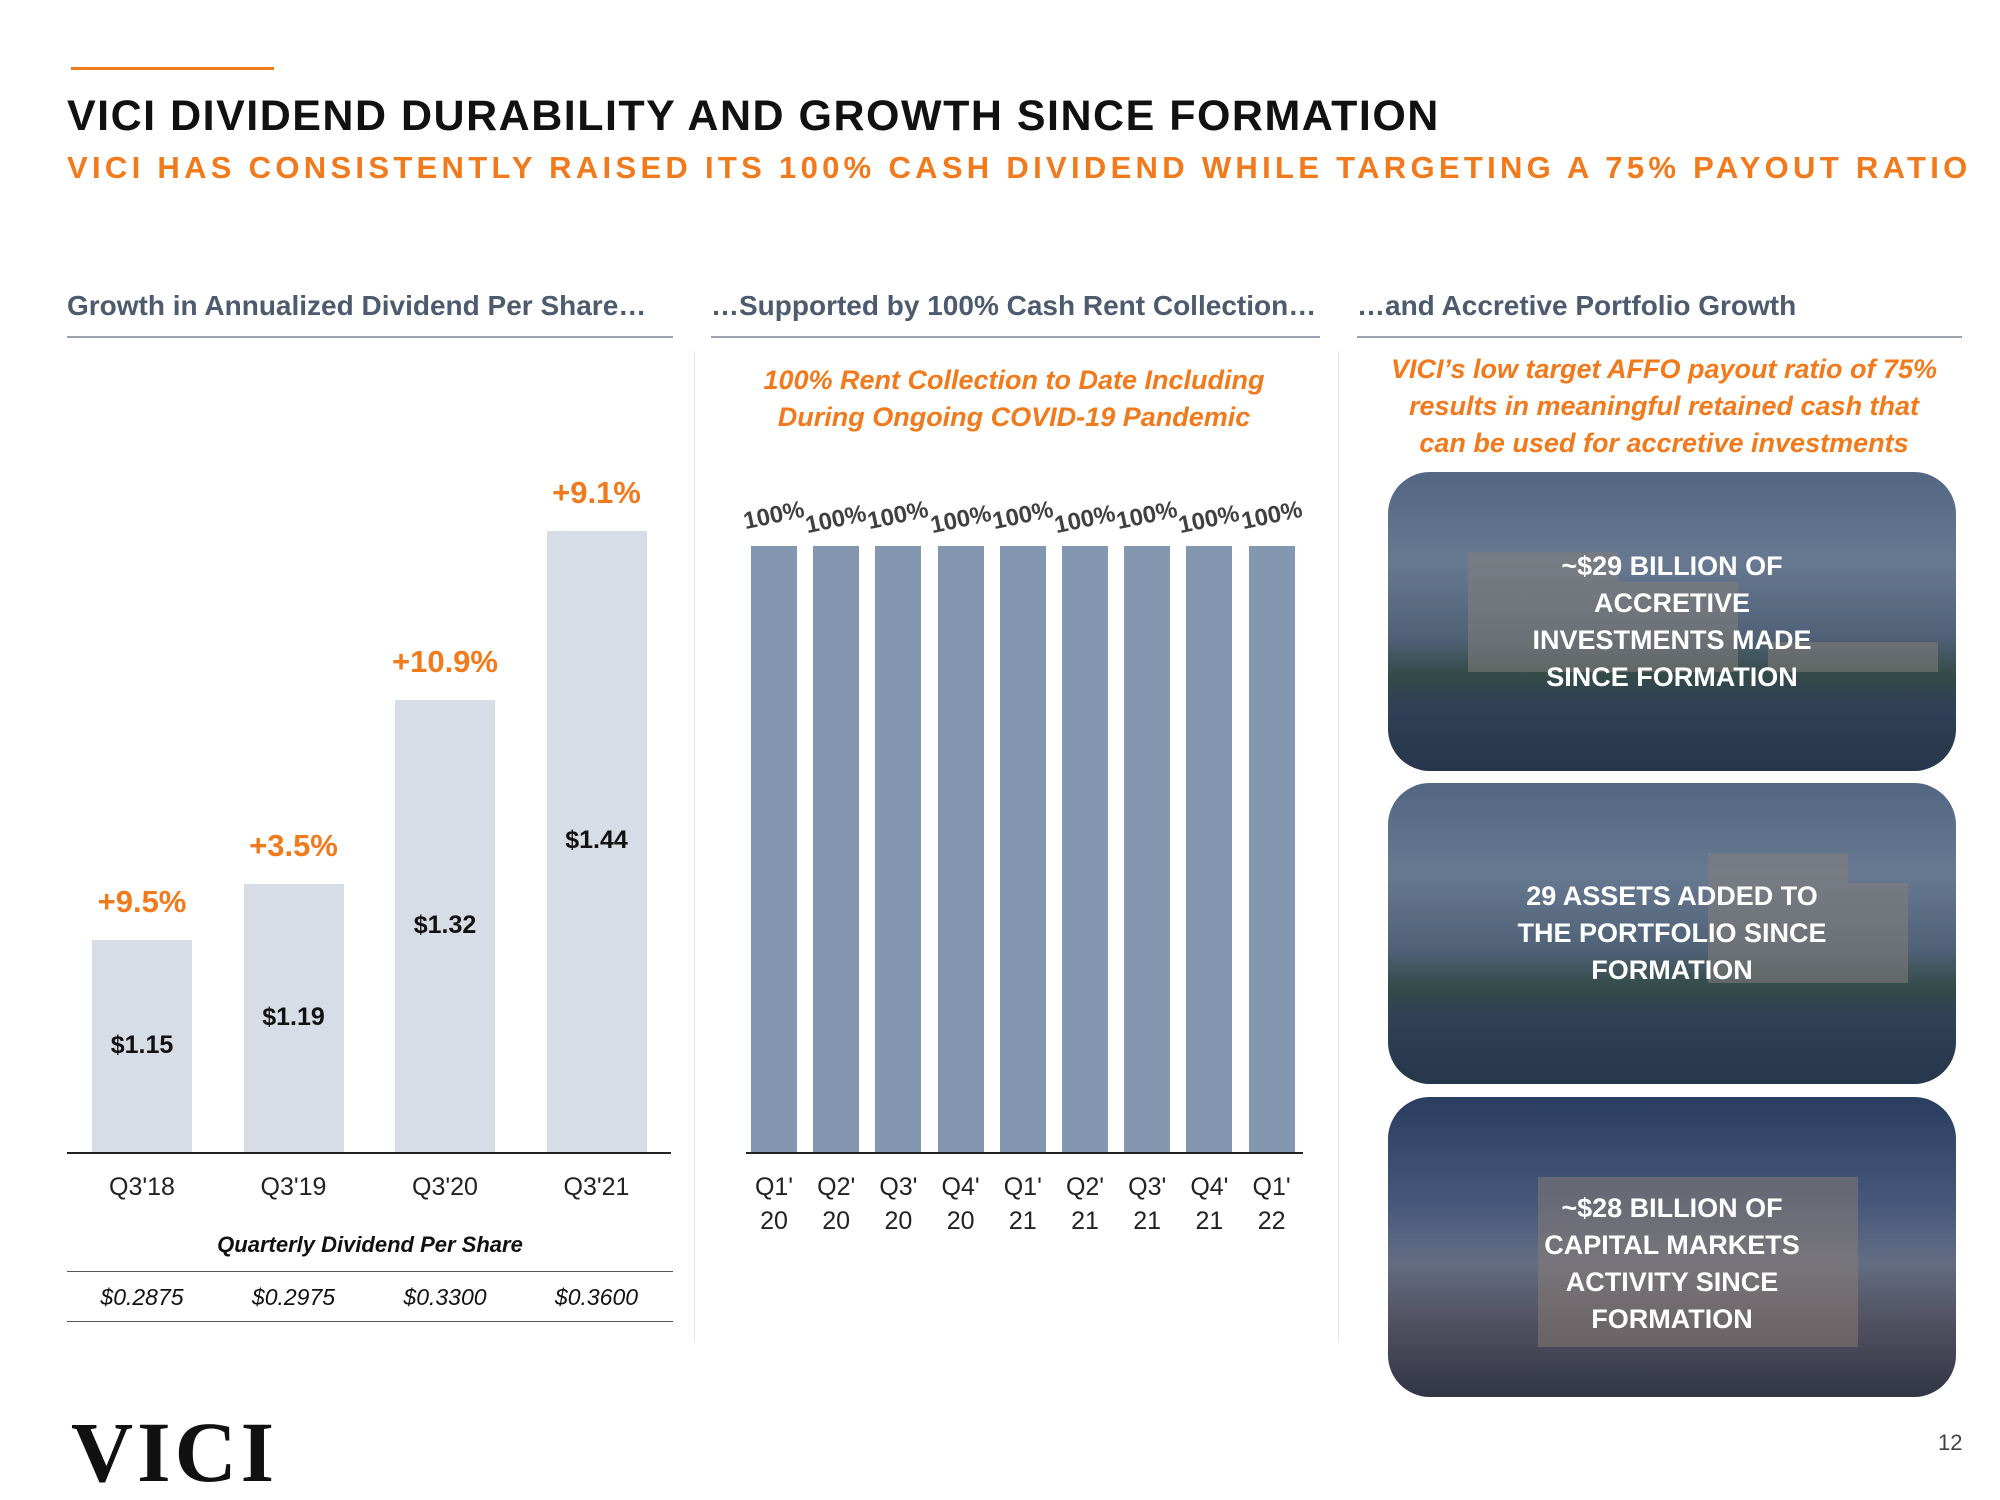 The width and height of the screenshot is (2000, 1500). What do you see at coordinates (293, 845) in the screenshot?
I see `growth-label: +3.5%` at bounding box center [293, 845].